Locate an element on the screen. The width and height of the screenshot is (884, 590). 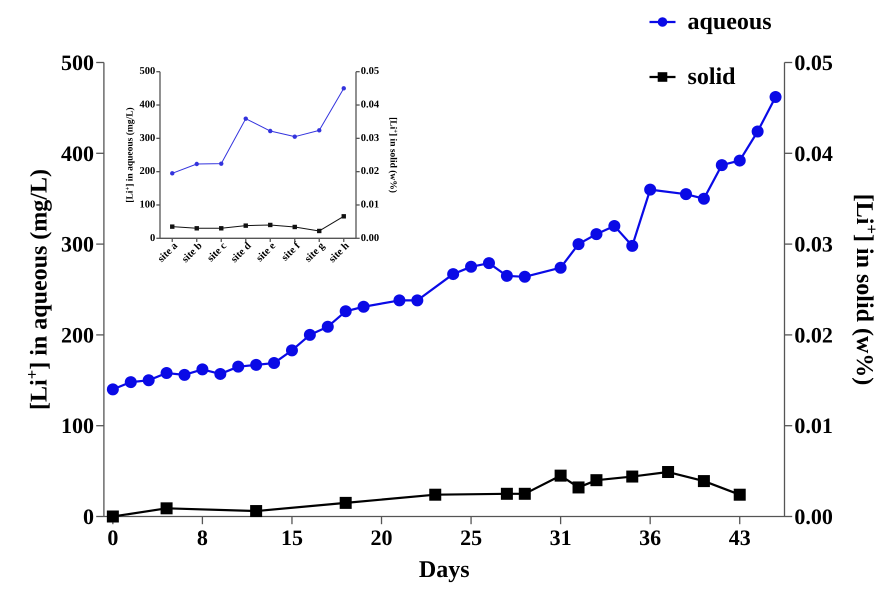
x-tick-label: site h is located at coordinates (339, 253).